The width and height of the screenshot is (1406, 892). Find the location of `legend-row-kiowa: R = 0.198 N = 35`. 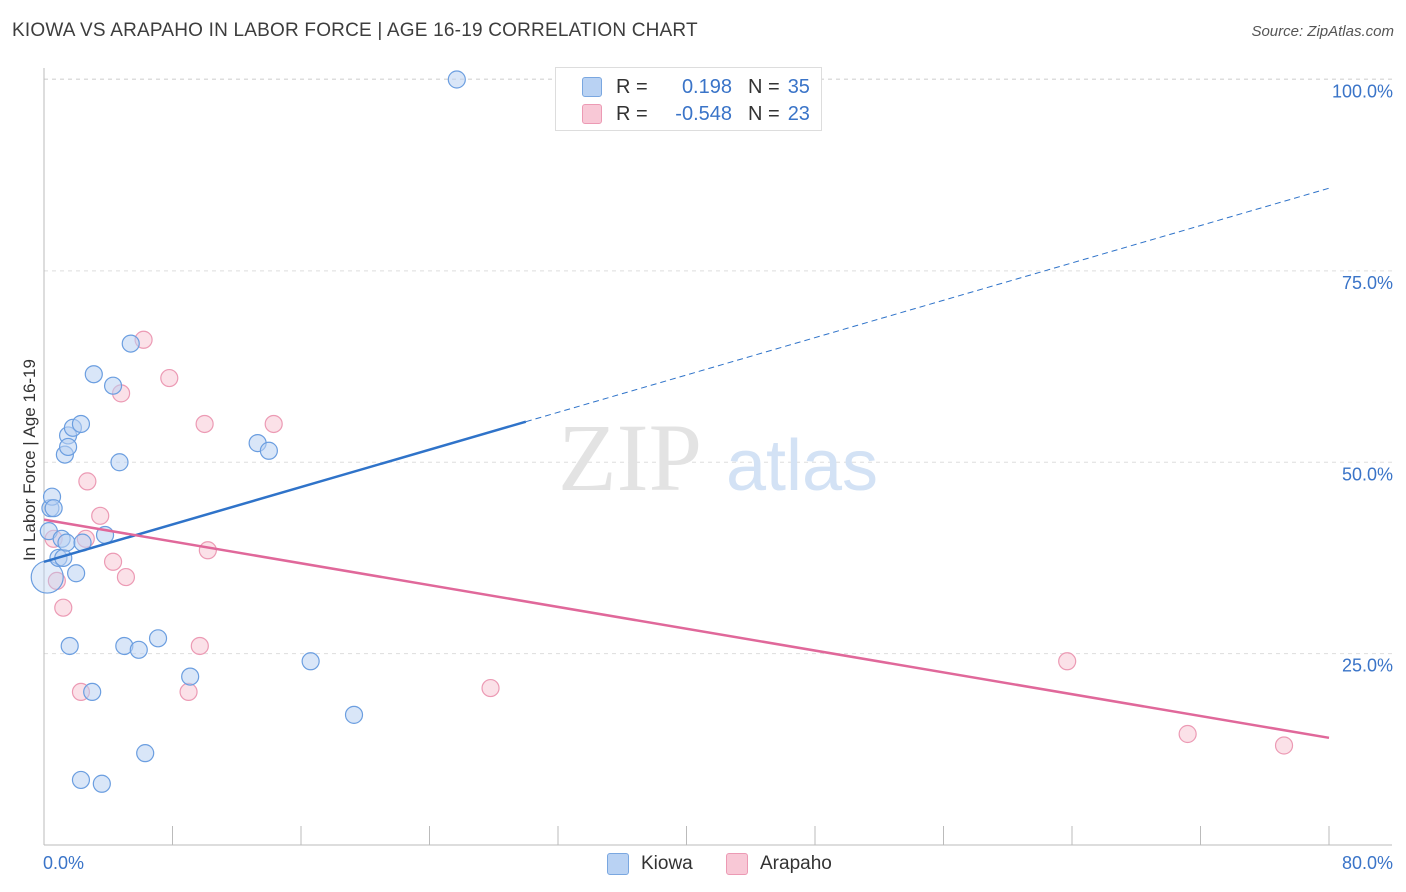

legend-row-kiowa: R = 0.198 N = 35 is located at coordinates (696, 87).